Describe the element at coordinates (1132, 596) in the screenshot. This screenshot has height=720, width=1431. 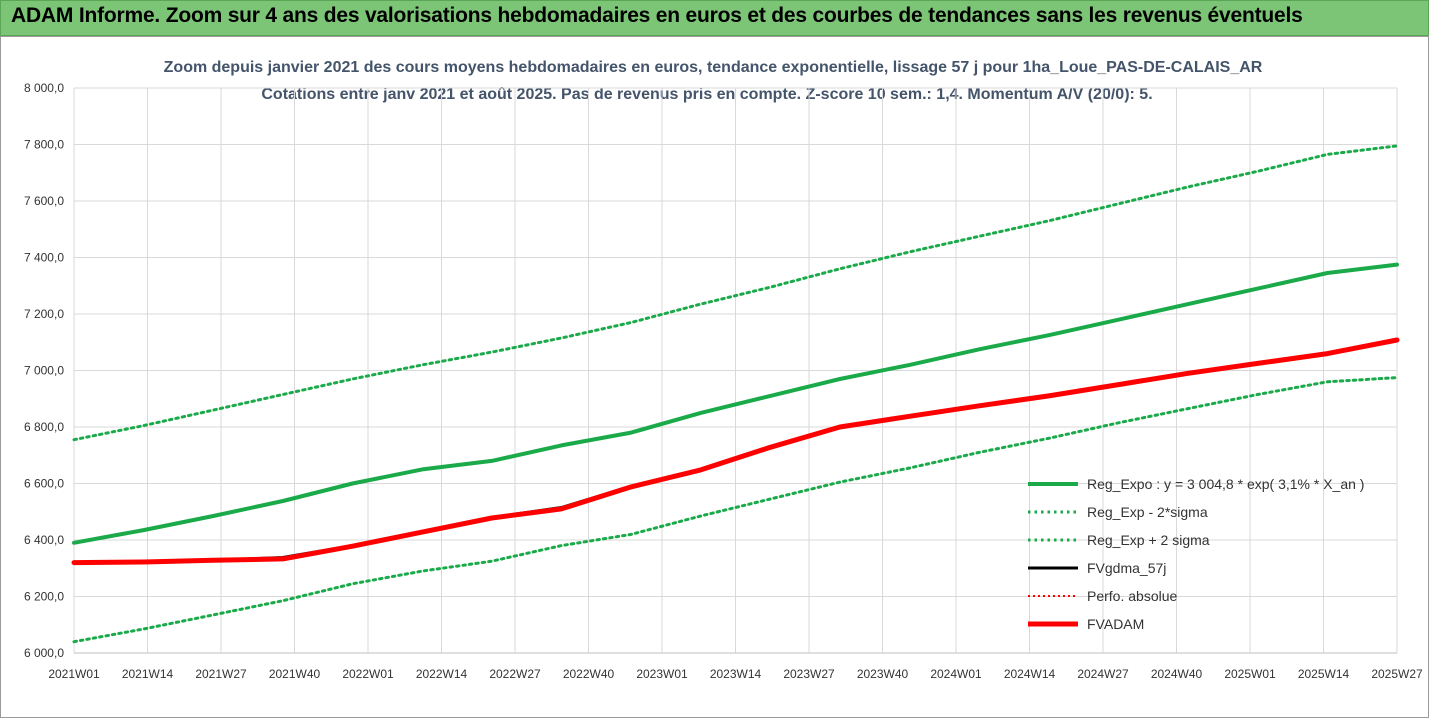
I see `legend-label: Perfo. absolue` at that location.